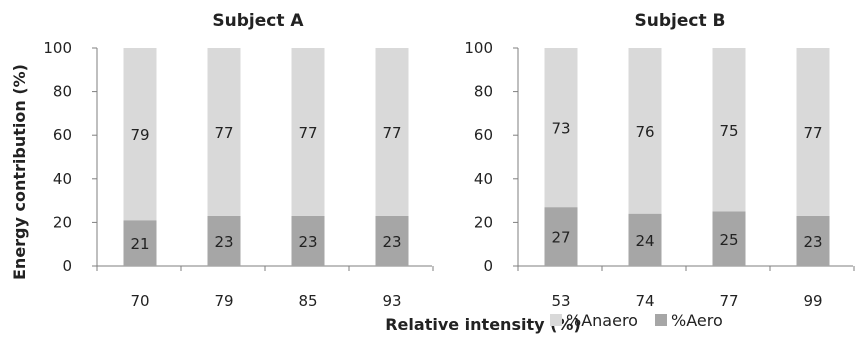 The height and width of the screenshot is (337, 856). I want to click on data-label: 79, so click(139, 135).